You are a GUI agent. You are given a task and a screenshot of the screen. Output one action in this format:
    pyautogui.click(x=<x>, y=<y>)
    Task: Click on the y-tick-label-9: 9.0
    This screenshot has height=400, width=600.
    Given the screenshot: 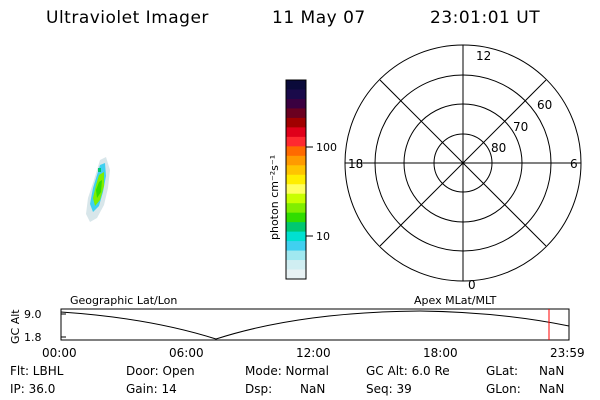 What is the action you would take?
    pyautogui.click(x=33, y=314)
    